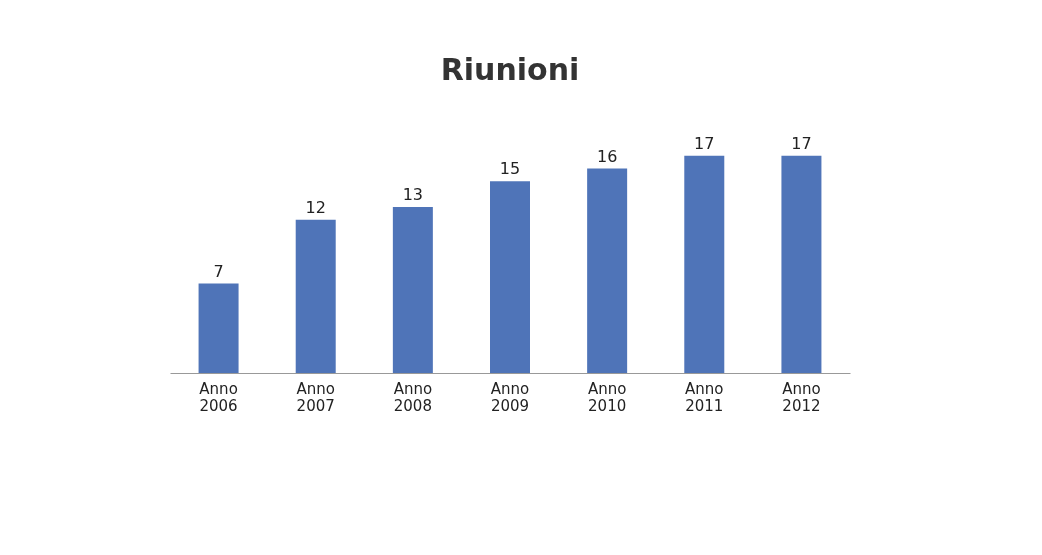 Image resolution: width=1042 pixels, height=555 pixels. Describe the element at coordinates (607, 156) in the screenshot. I see `data-label: 16` at that location.